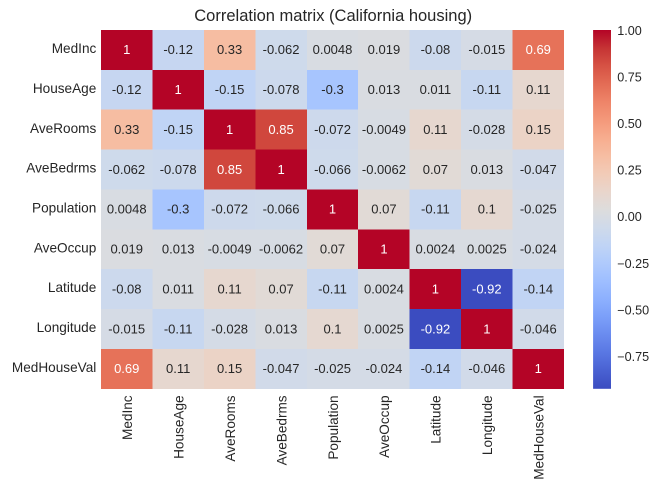 The image size is (661, 490). I want to click on svg-text: −0.25, so click(633, 264).